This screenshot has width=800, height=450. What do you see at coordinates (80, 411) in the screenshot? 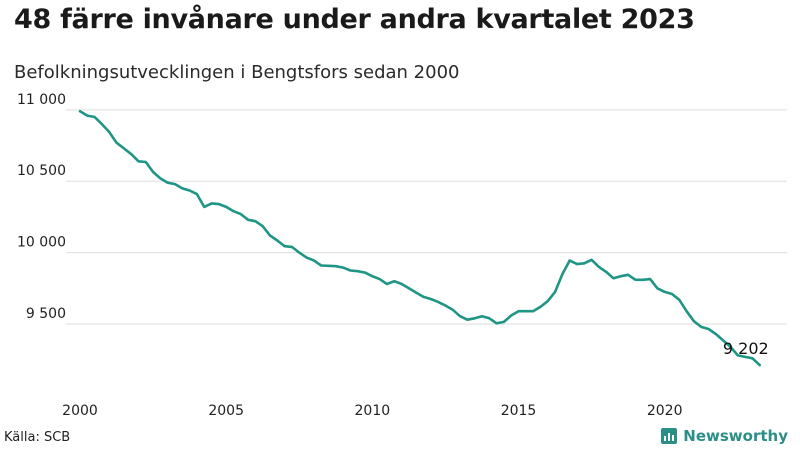
I see `x-tick-label: 2000` at bounding box center [80, 411].